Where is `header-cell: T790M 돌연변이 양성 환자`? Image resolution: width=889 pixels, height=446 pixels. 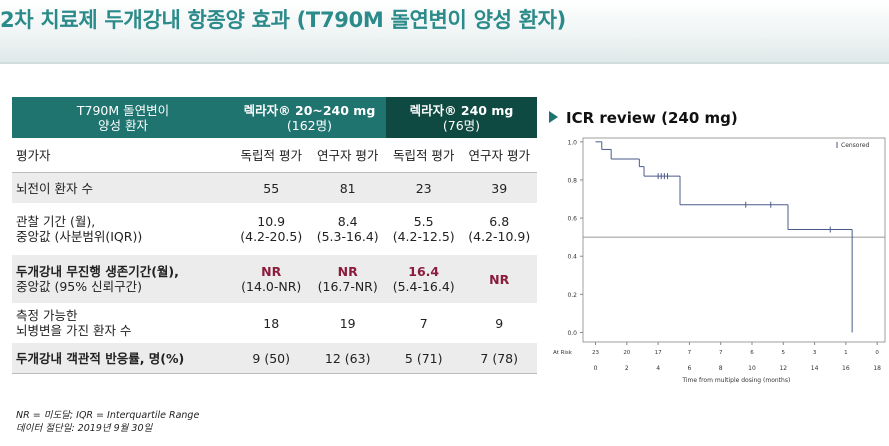 header-cell: T790M 돌연변이 양성 환자 is located at coordinates (122, 117).